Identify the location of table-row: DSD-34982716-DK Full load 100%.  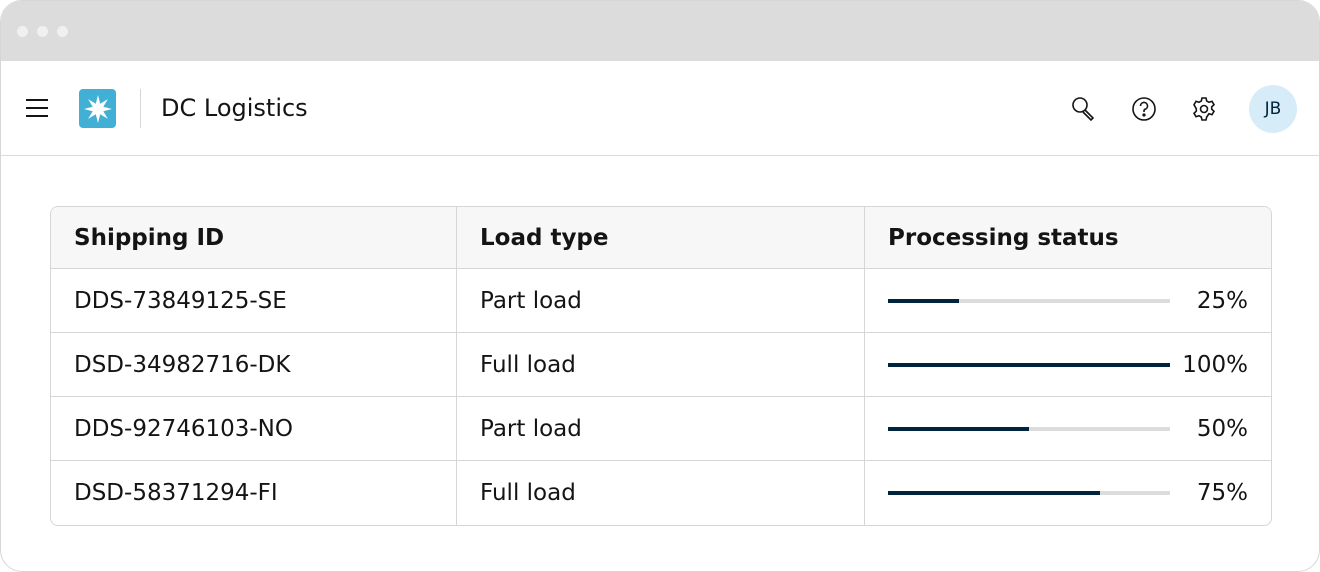
(661, 365).